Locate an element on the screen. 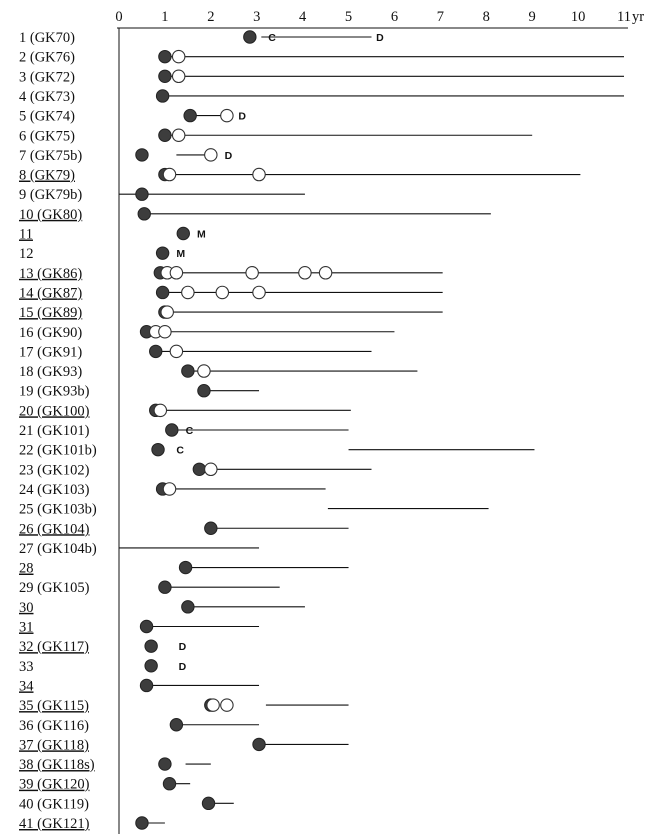 The height and width of the screenshot is (834, 661). timeline-row: 24 (GK103) is located at coordinates (172, 490).